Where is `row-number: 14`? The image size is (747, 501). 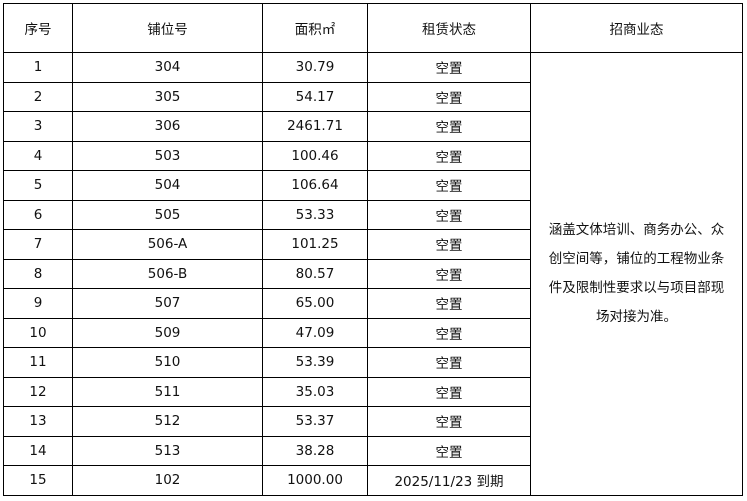 row-number: 14 is located at coordinates (38, 450).